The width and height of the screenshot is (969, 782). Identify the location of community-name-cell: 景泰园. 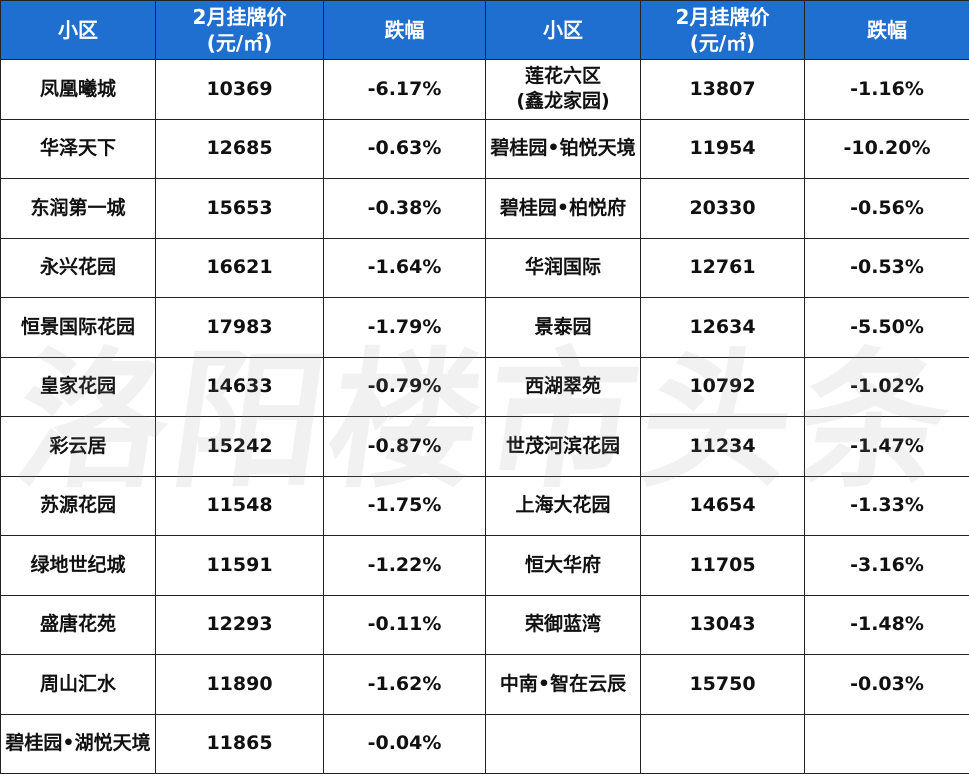
(563, 327).